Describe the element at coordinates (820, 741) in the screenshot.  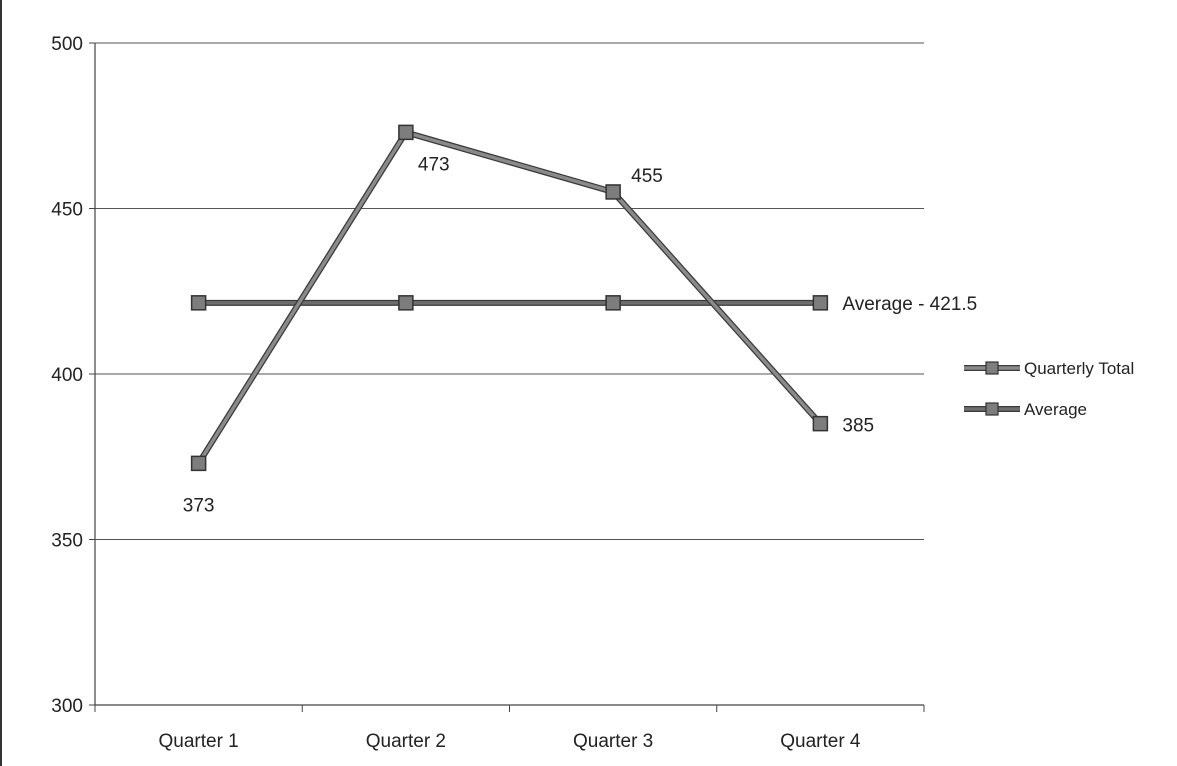
I see `x-tick-label: Quarter 4` at that location.